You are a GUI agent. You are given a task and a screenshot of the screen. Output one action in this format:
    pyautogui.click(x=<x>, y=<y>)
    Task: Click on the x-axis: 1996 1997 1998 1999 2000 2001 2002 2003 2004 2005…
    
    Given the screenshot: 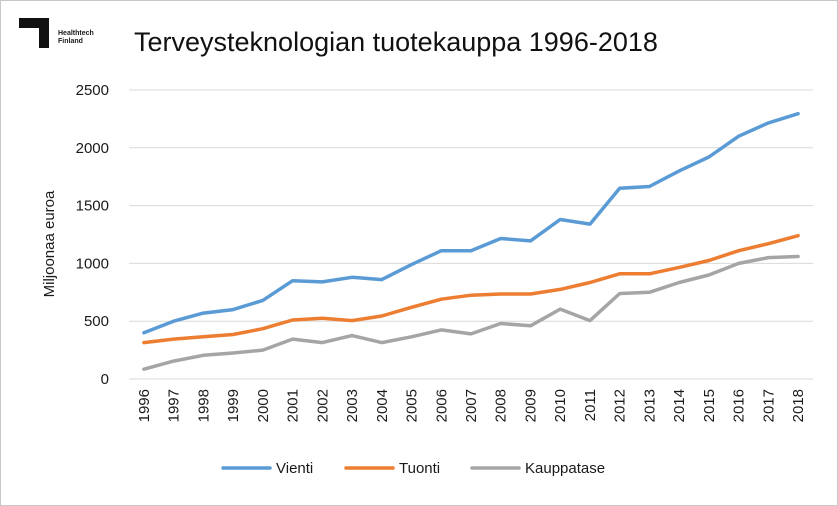 What is the action you would take?
    pyautogui.click(x=471, y=405)
    